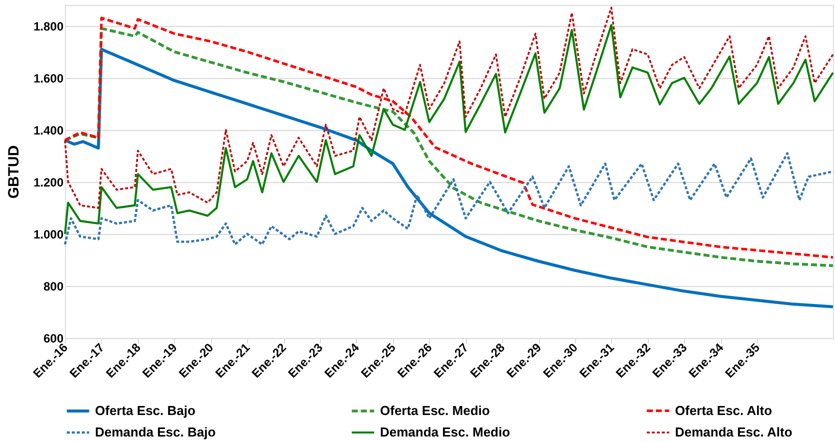 Image resolution: width=835 pixels, height=442 pixels. What do you see at coordinates (733, 432) in the screenshot?
I see `legend-label: Demanda Esc. Alto` at bounding box center [733, 432].